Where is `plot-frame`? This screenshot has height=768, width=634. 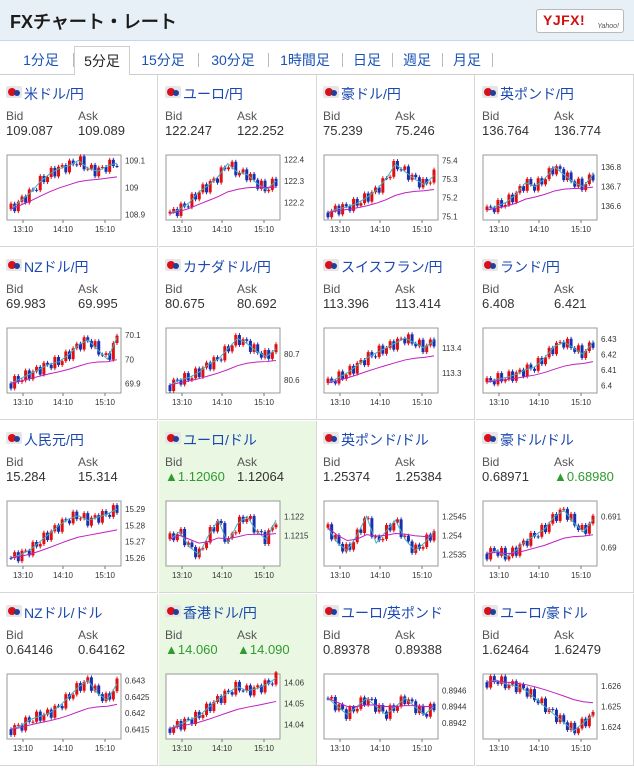 plot-frame is located at coordinates (540, 706).